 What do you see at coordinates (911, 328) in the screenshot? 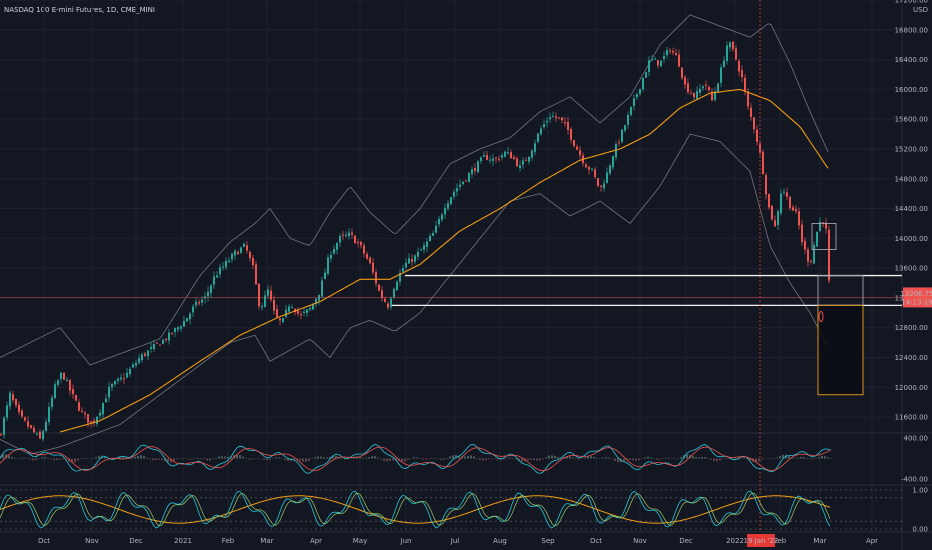
I see `price-tick-label-11: 12800.00` at bounding box center [911, 328].